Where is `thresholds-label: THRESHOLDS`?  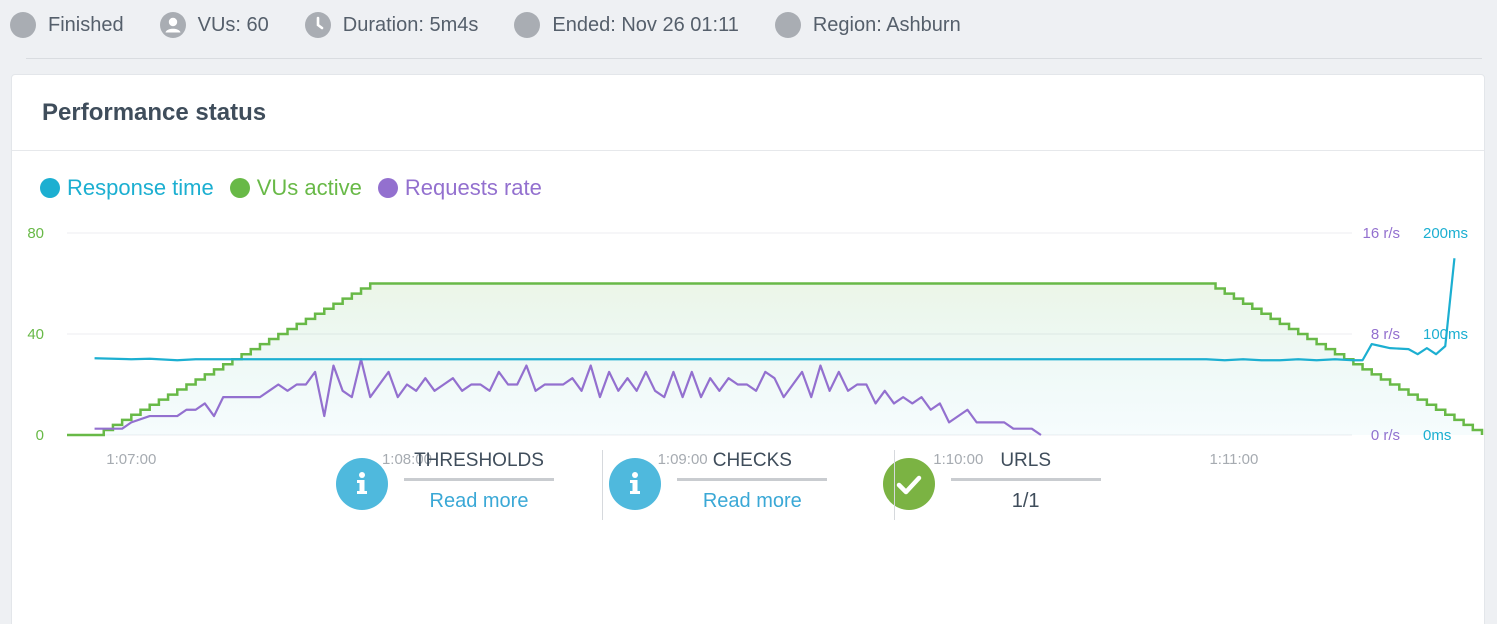 thresholds-label: THRESHOLDS is located at coordinates (479, 465).